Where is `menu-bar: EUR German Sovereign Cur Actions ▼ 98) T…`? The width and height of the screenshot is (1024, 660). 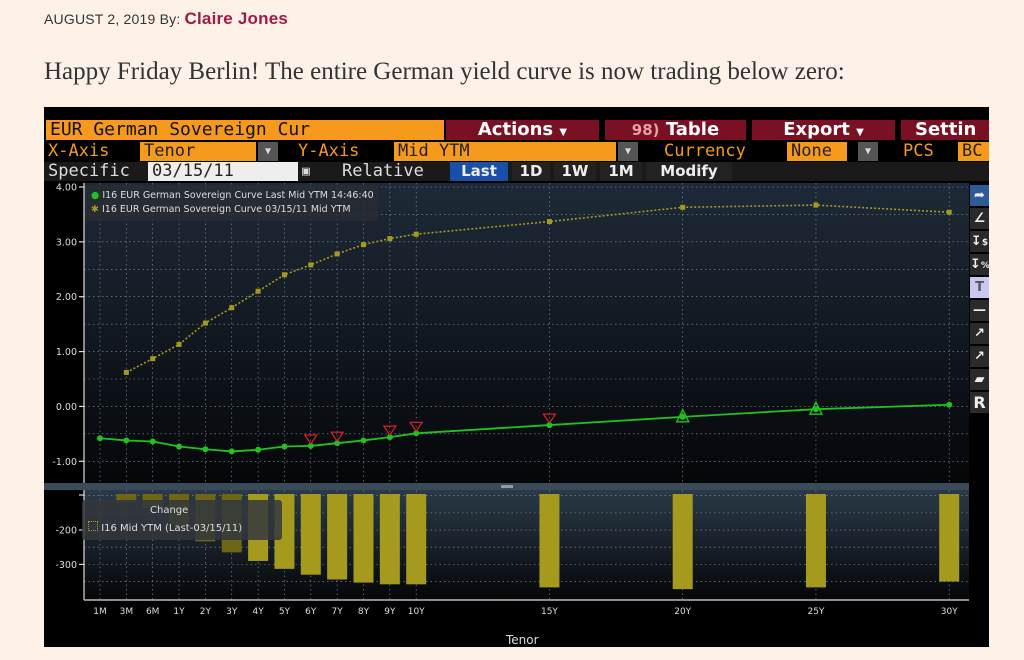 menu-bar: EUR German Sovereign Cur Actions ▼ 98) T… is located at coordinates (516, 130).